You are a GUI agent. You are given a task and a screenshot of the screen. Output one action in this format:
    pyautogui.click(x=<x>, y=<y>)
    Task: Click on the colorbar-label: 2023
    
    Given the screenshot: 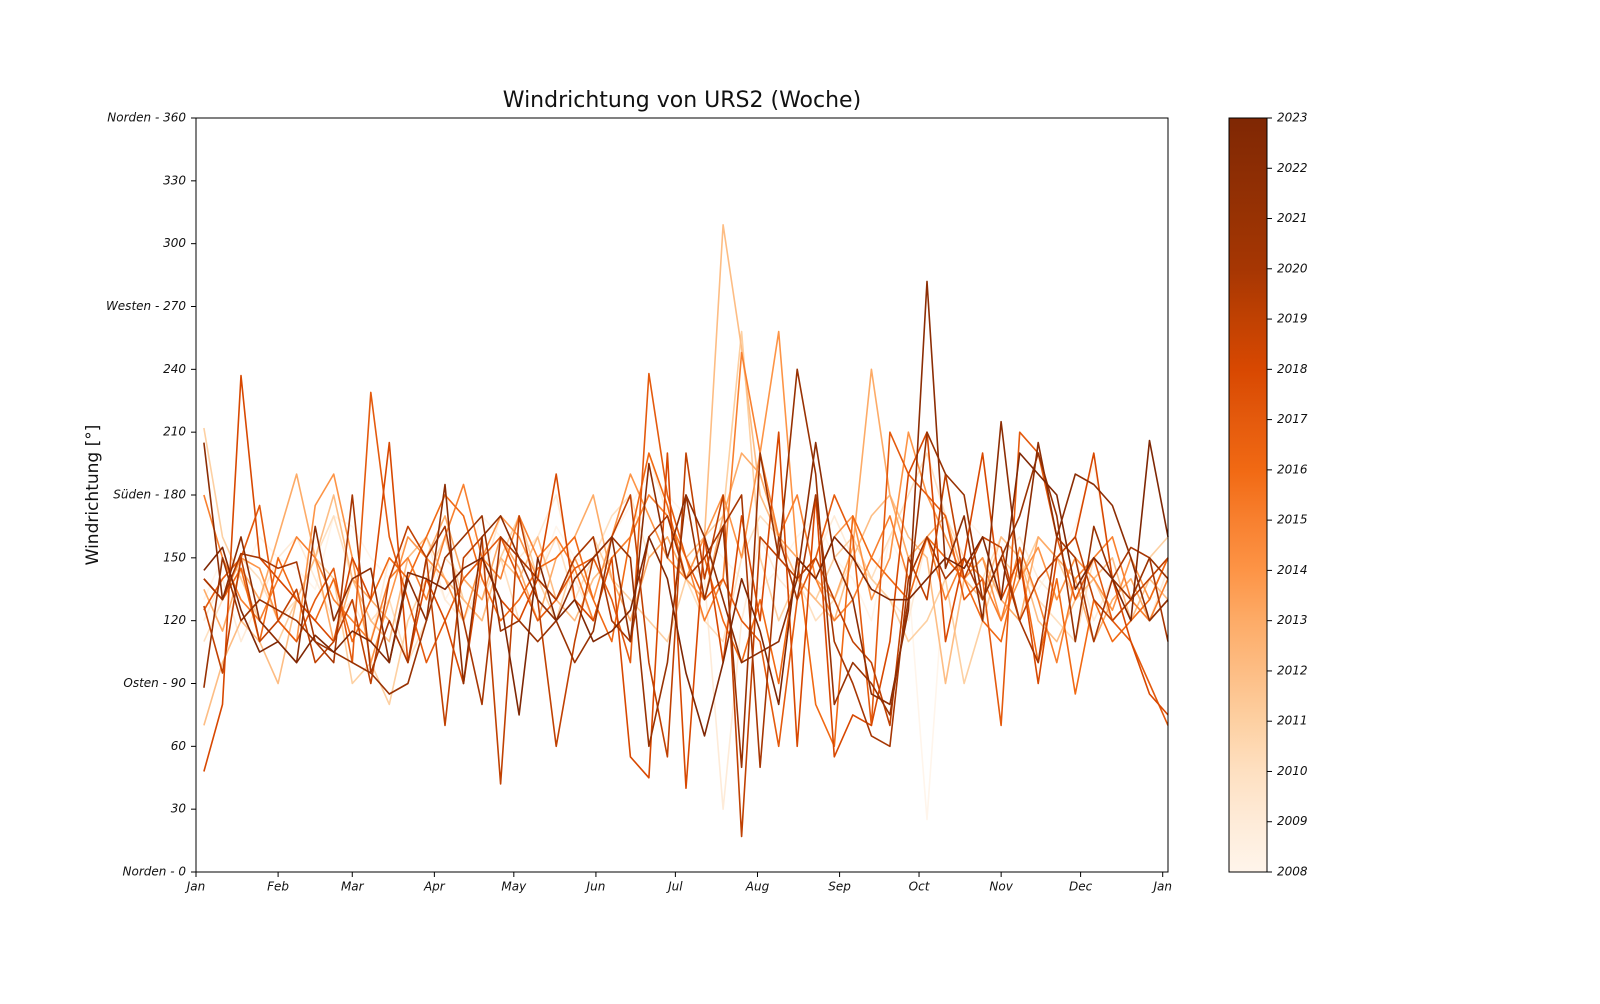 What is the action you would take?
    pyautogui.click(x=1292, y=118)
    